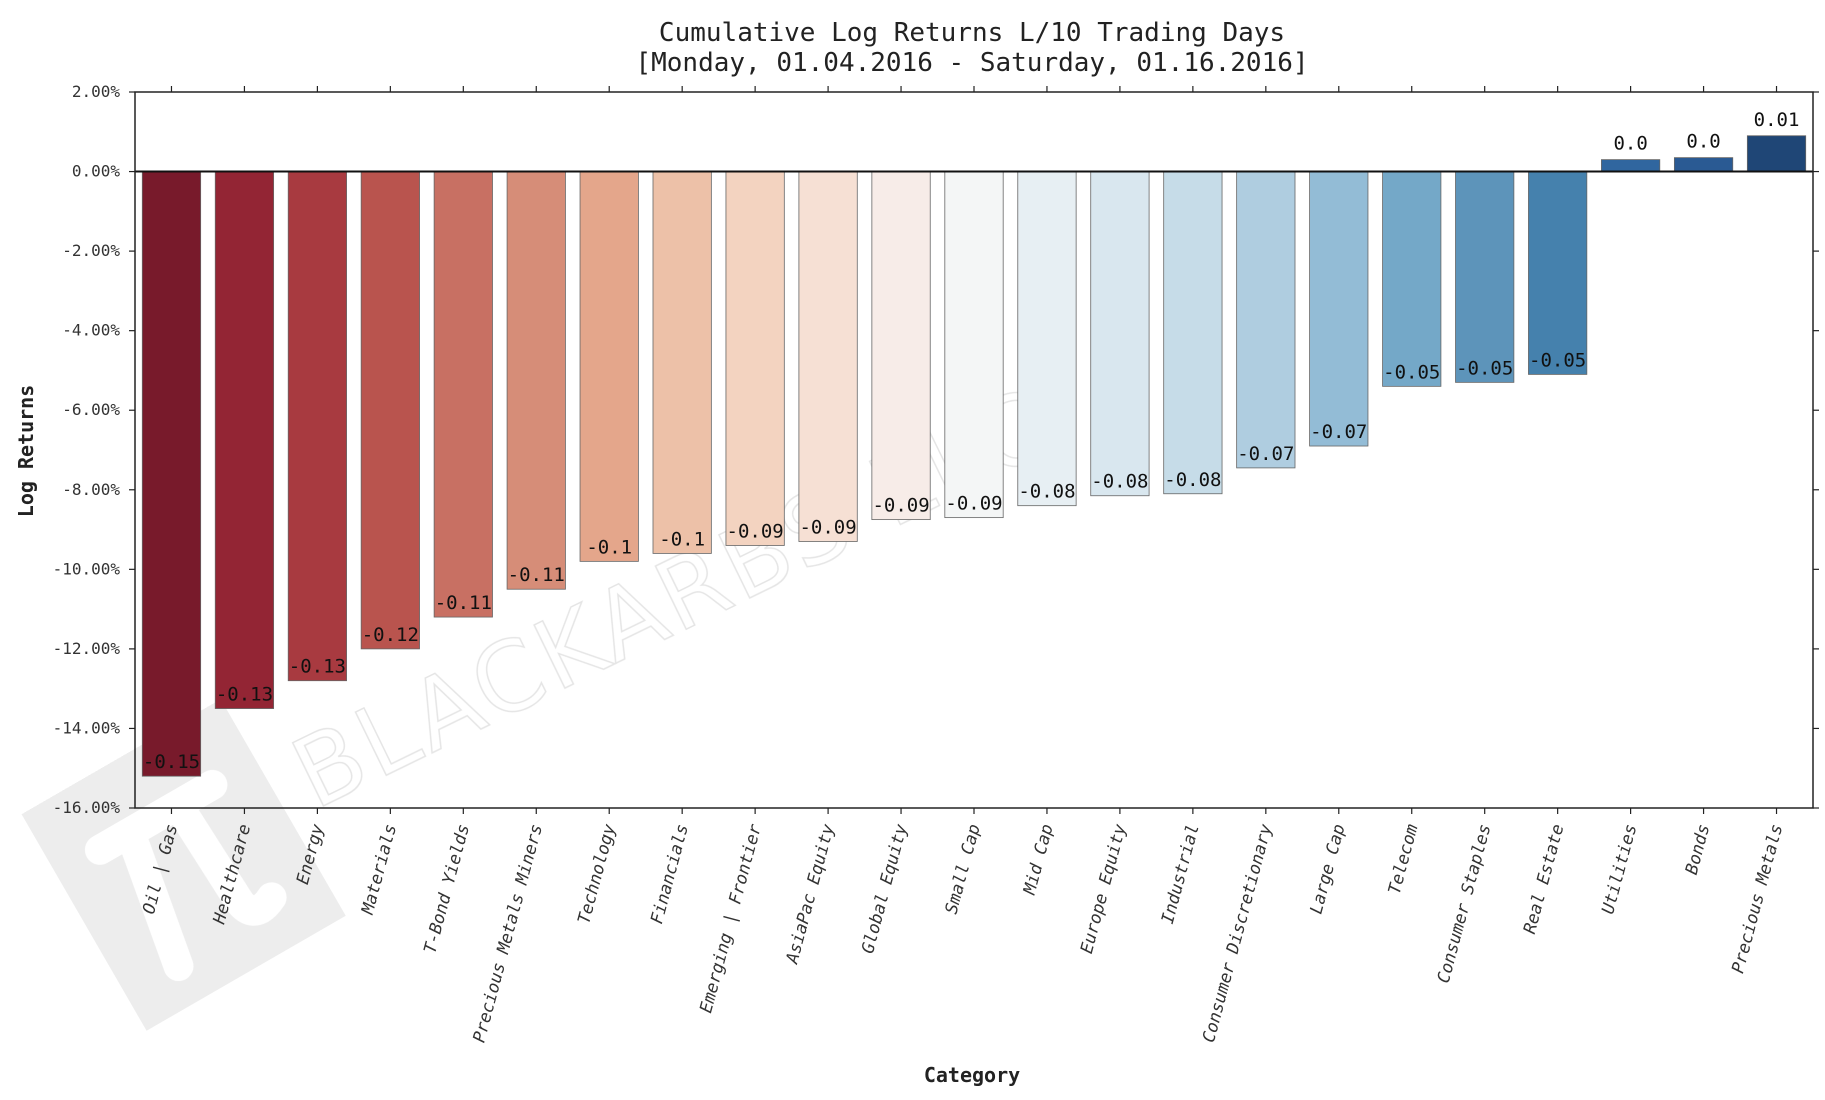 The height and width of the screenshot is (1100, 1825). Describe the element at coordinates (91, 330) in the screenshot. I see `y-tick-label: -4.00%` at that location.